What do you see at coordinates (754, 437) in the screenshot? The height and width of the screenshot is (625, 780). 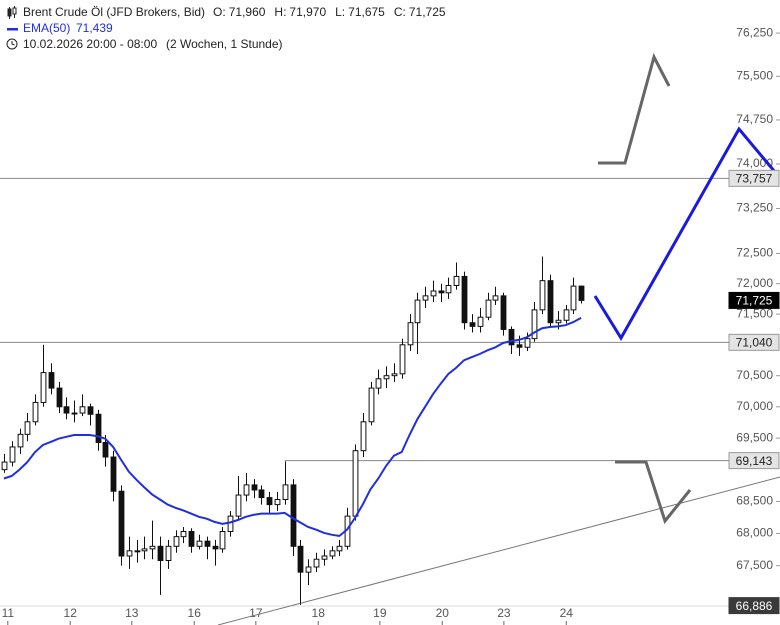 I see `y-tick-label: 69,500` at bounding box center [754, 437].